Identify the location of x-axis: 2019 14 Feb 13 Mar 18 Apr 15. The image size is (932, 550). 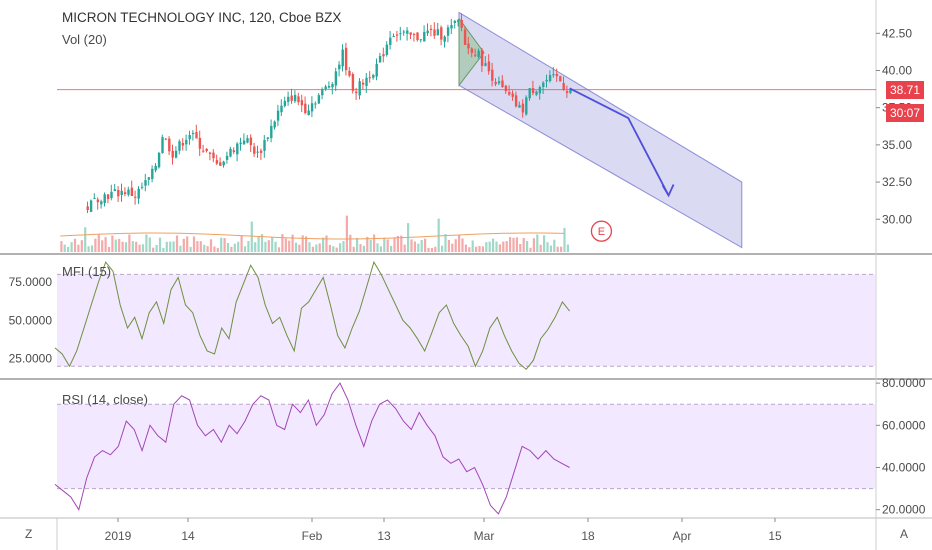
(443, 530).